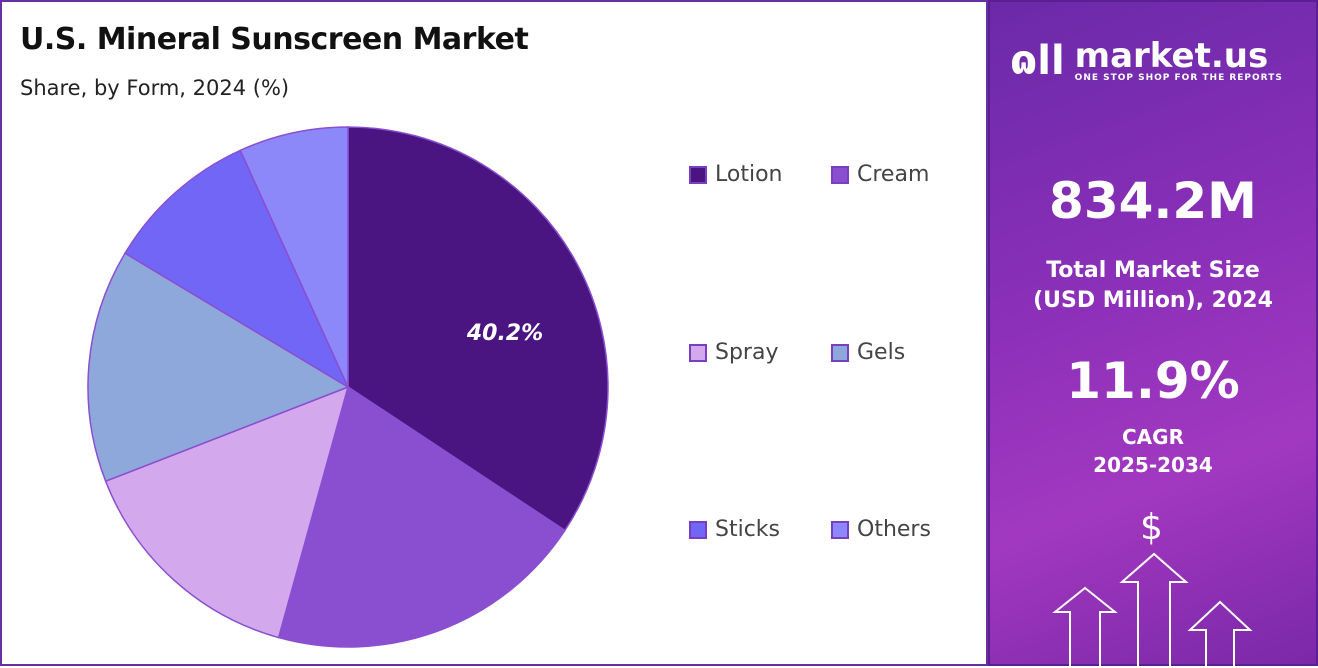 The height and width of the screenshot is (668, 1318). I want to click on legend-label: Cream, so click(893, 174).